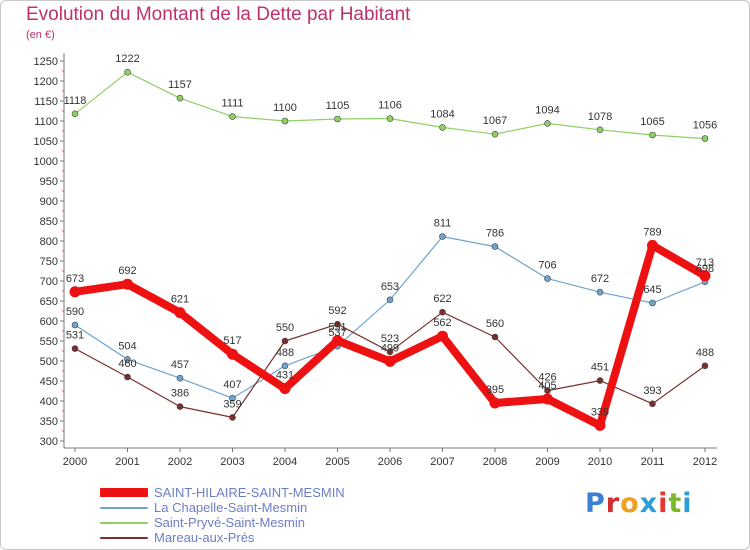  What do you see at coordinates (49, 282) in the screenshot?
I see `y-tick-label: 700` at bounding box center [49, 282].